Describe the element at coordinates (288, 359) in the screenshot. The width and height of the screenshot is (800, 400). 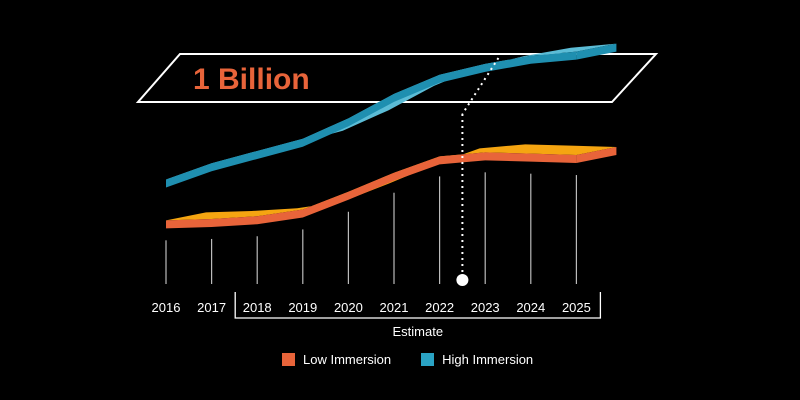
I see `legend-swatch-low` at that location.